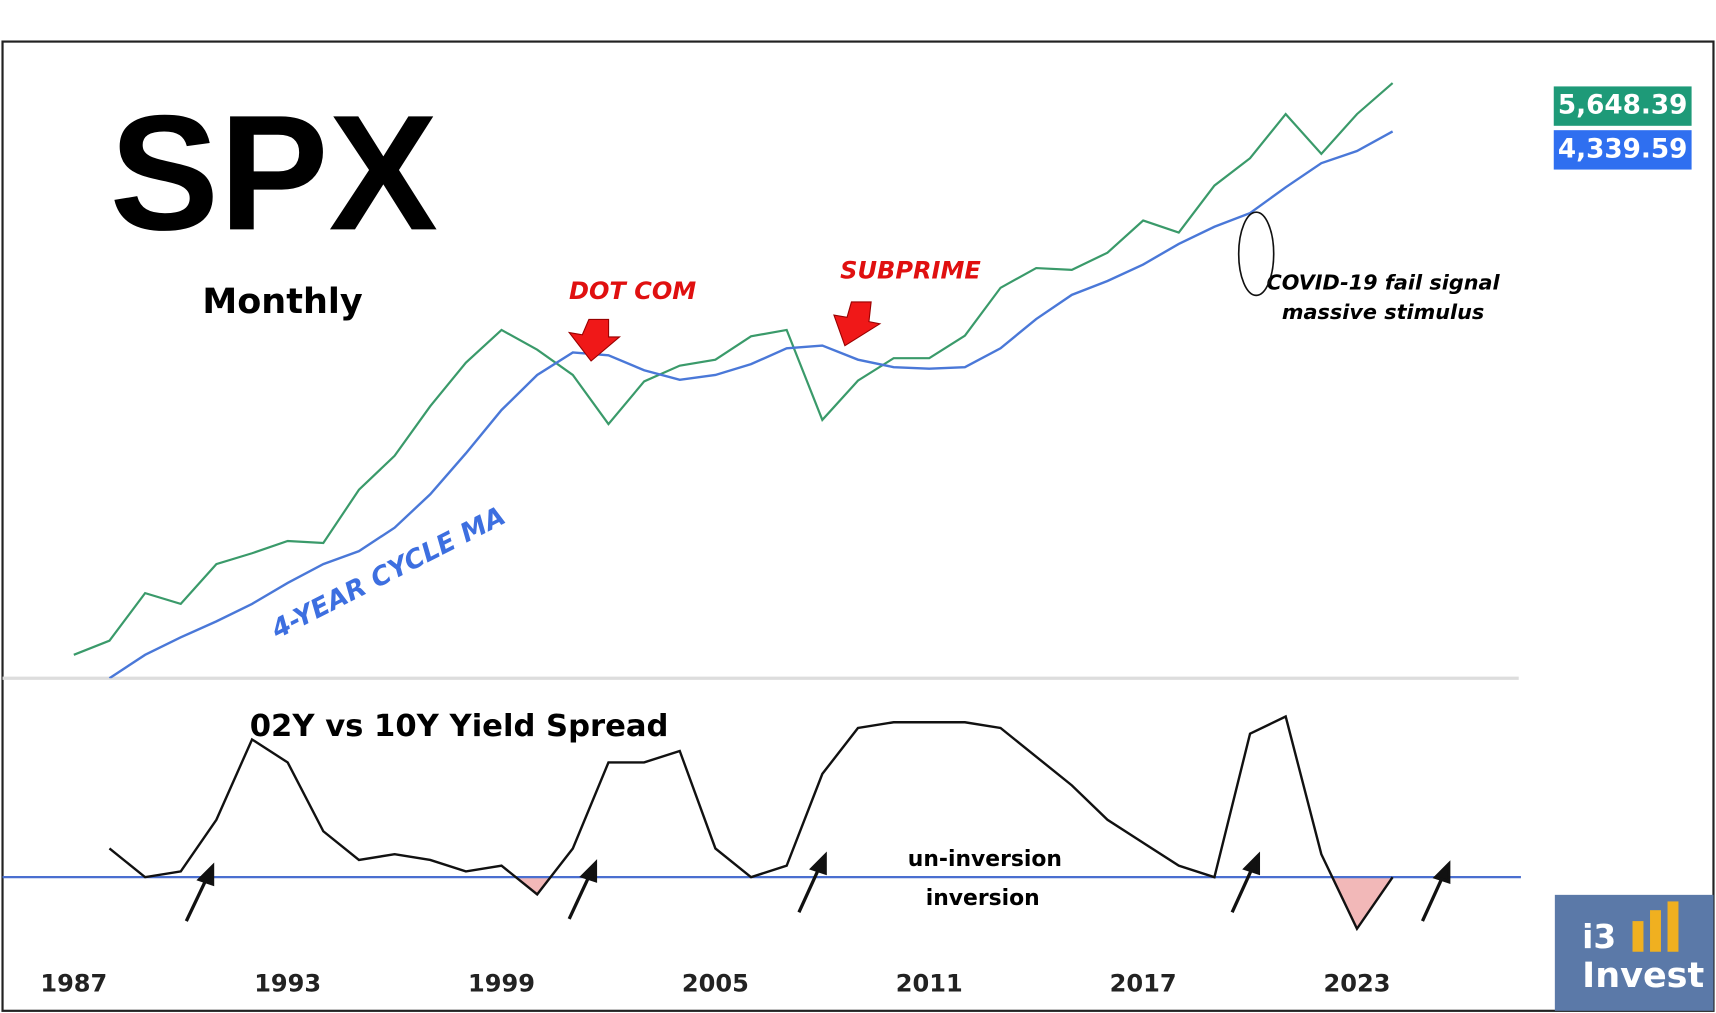  Describe the element at coordinates (1643, 976) in the screenshot. I see `logo-text: Invest` at that location.